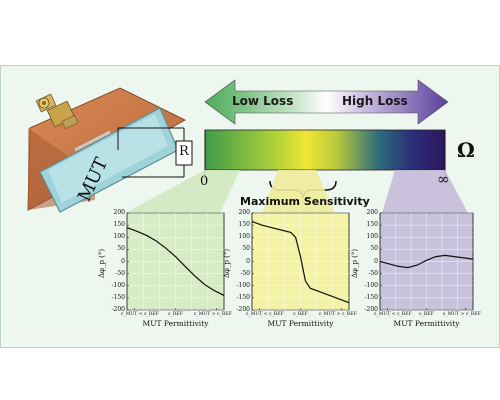 This screenshot has width=500, height=400. Describe the element at coordinates (204, 181) in the screenshot. I see `bar-zero-label: 0` at that location.